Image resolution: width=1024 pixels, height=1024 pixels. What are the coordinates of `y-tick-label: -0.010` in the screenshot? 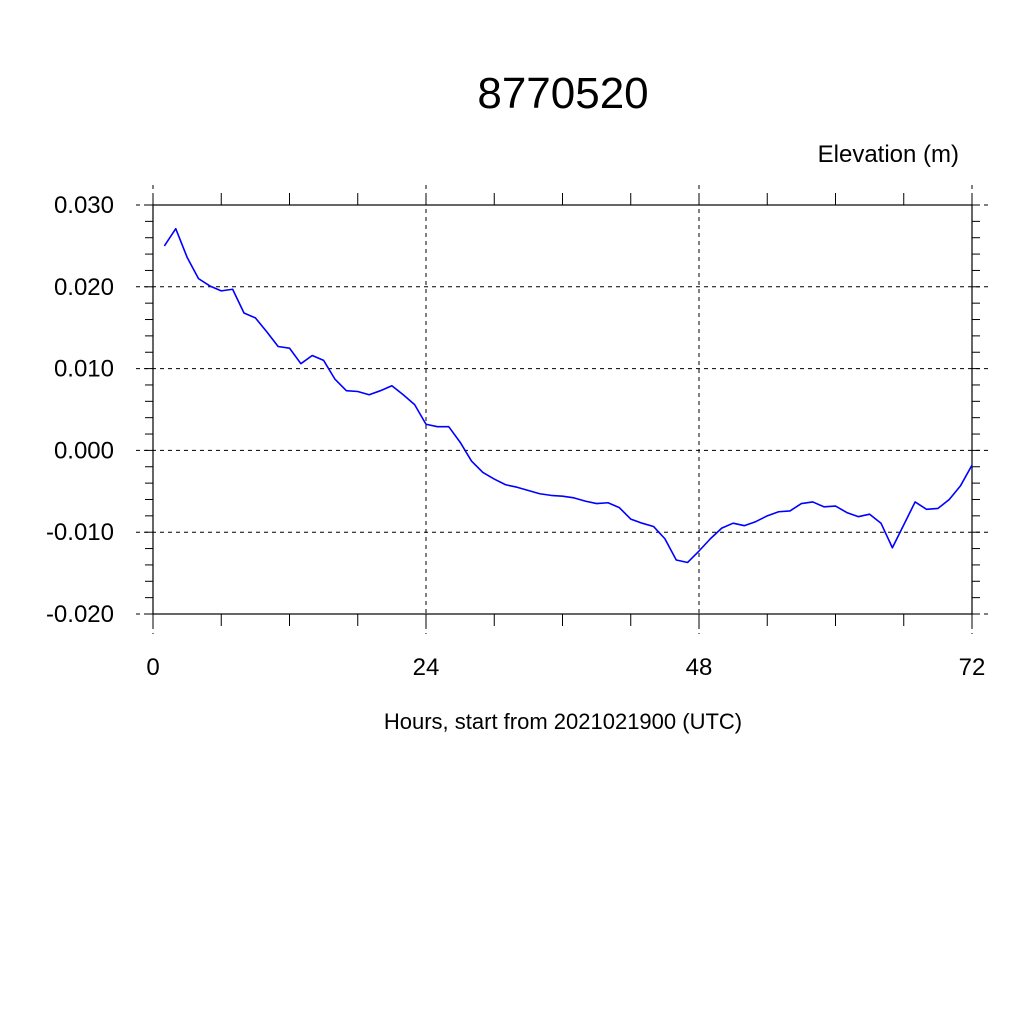 It's located at (80, 532).